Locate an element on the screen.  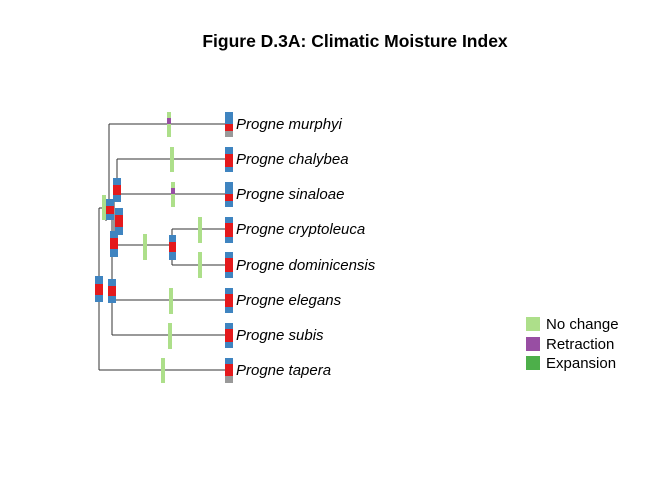
legend: No change Retraction Expansion is located at coordinates (572, 344).